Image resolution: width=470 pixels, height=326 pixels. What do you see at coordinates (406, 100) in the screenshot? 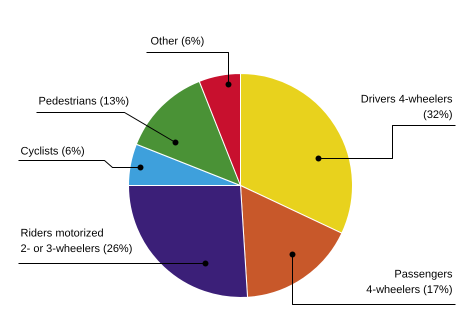
I see `slice-label: Drivers 4-wheelers` at bounding box center [406, 100].